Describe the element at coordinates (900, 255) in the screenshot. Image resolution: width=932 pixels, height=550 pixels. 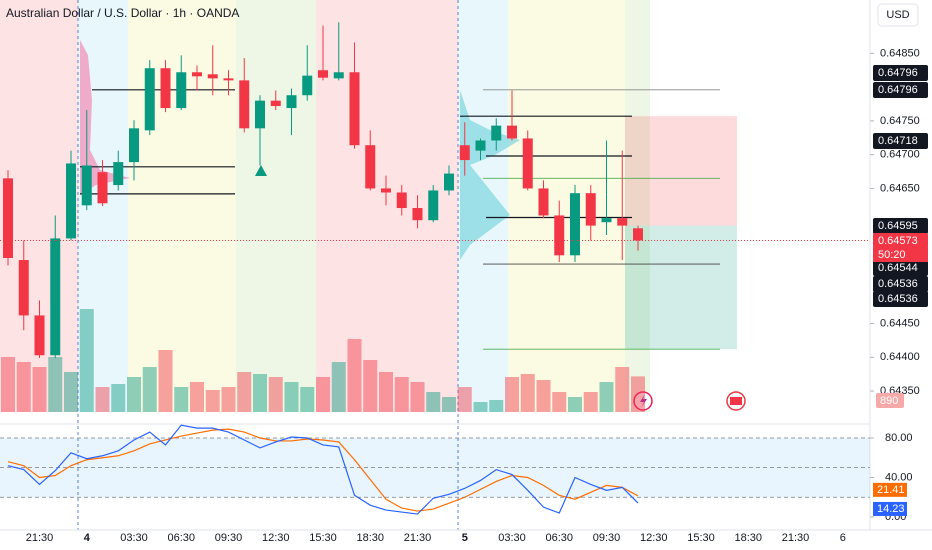
I see `countdown-bg` at that location.